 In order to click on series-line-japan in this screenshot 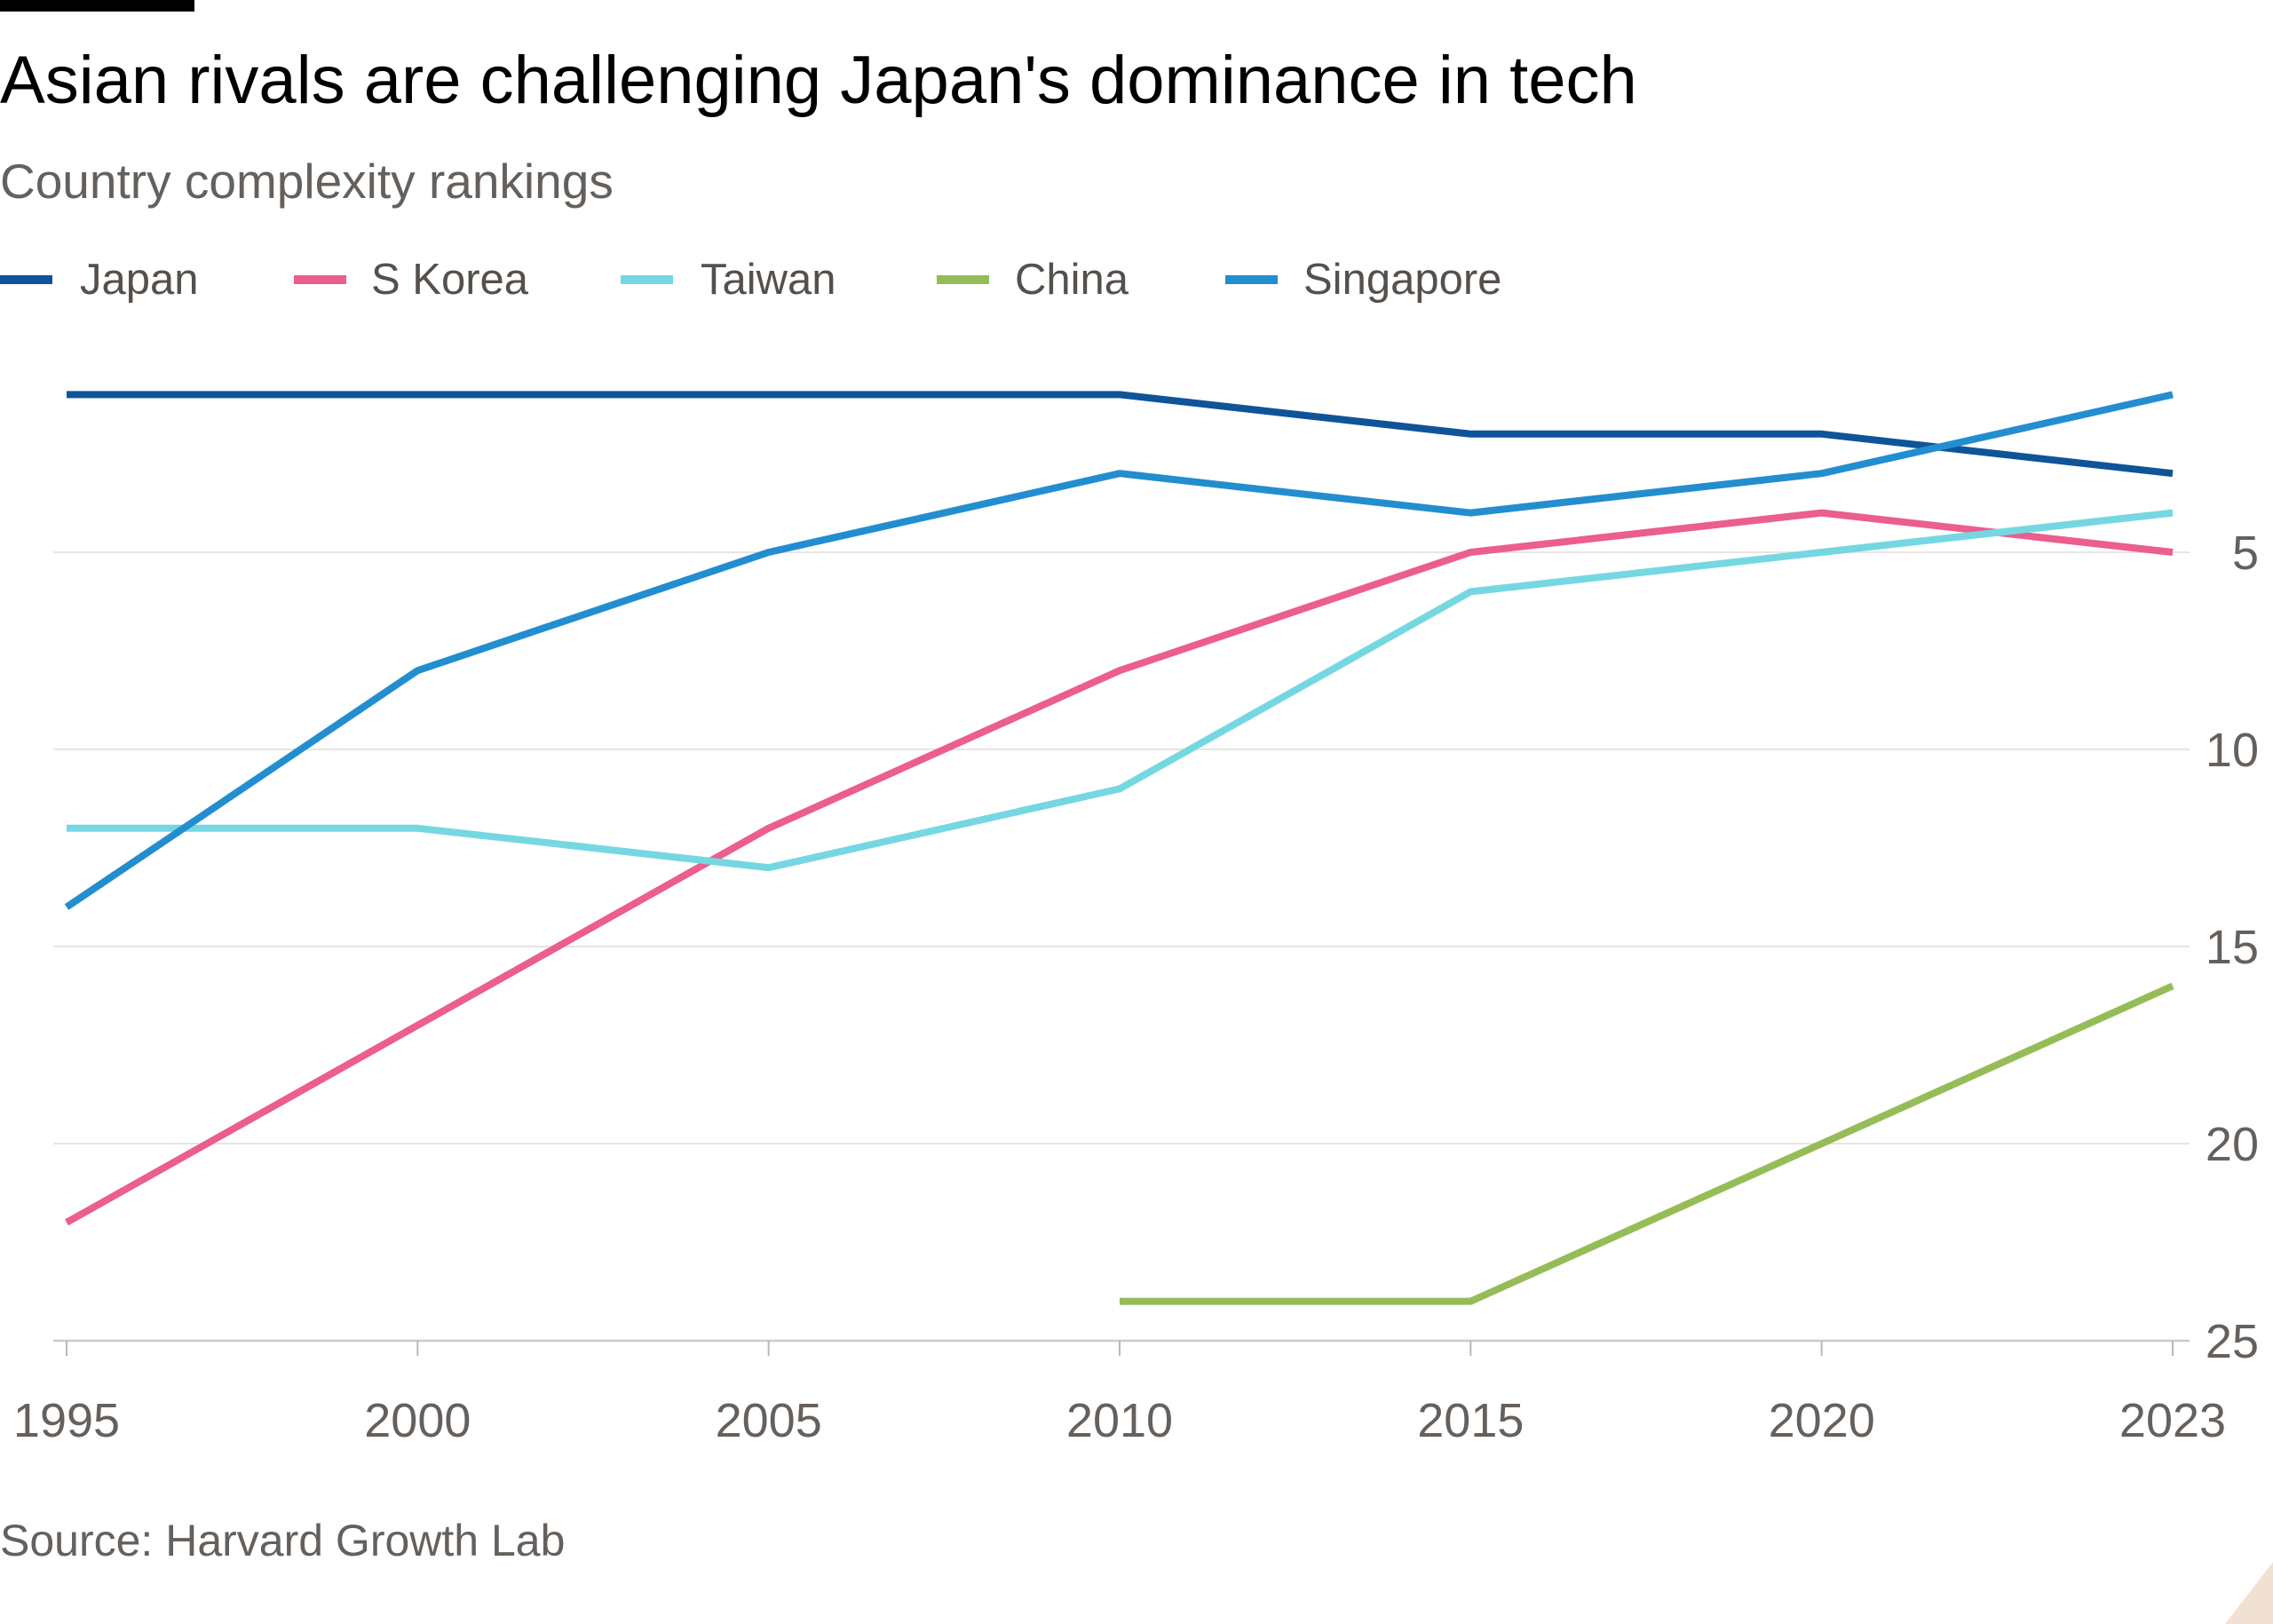, I will do `click(1120, 434)`.